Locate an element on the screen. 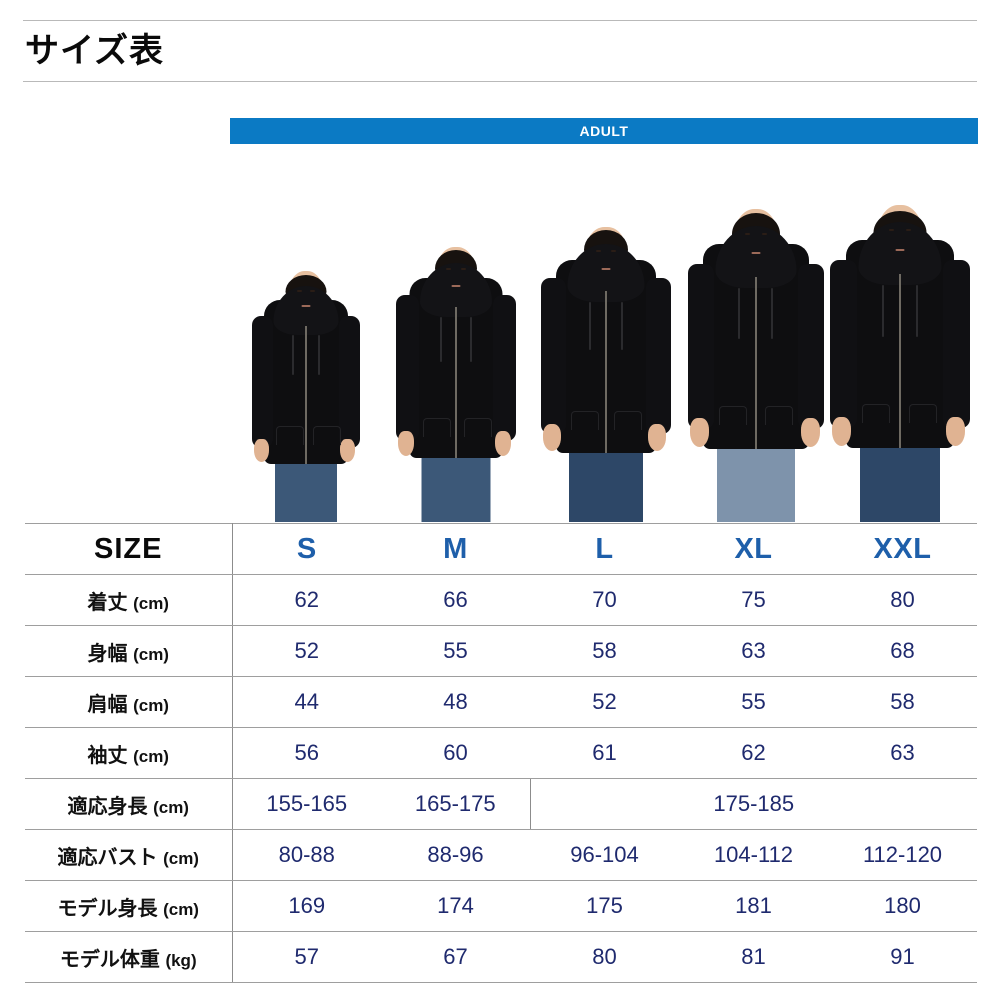 This screenshot has width=1000, height=1000. table-cell: 55 is located at coordinates (753, 702).